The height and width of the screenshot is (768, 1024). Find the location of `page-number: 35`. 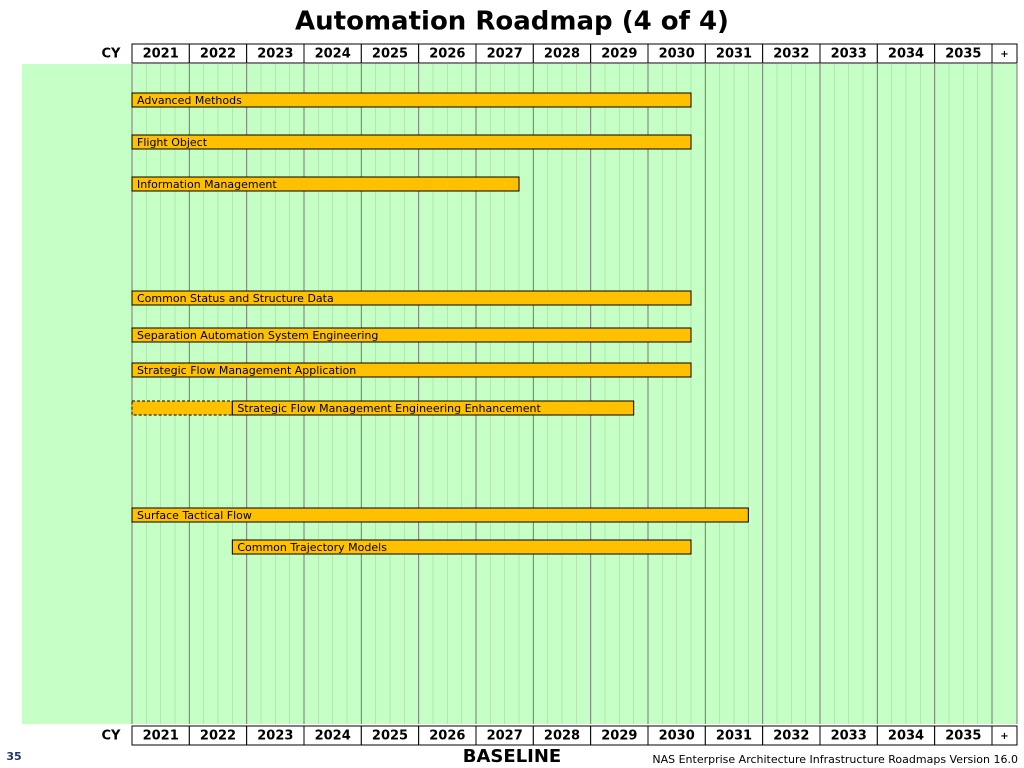

page-number: 35 is located at coordinates (13, 756).